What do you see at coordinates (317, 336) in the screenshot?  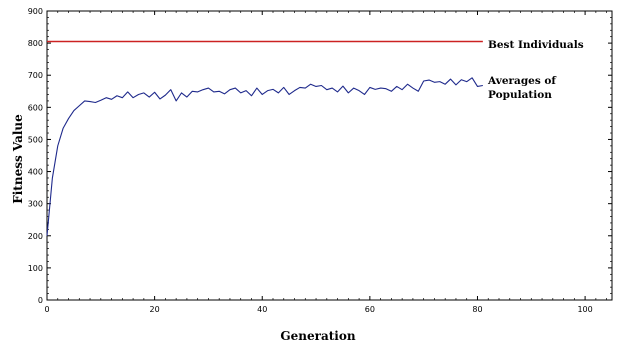 I see `x-axis-title: Generation` at bounding box center [317, 336].